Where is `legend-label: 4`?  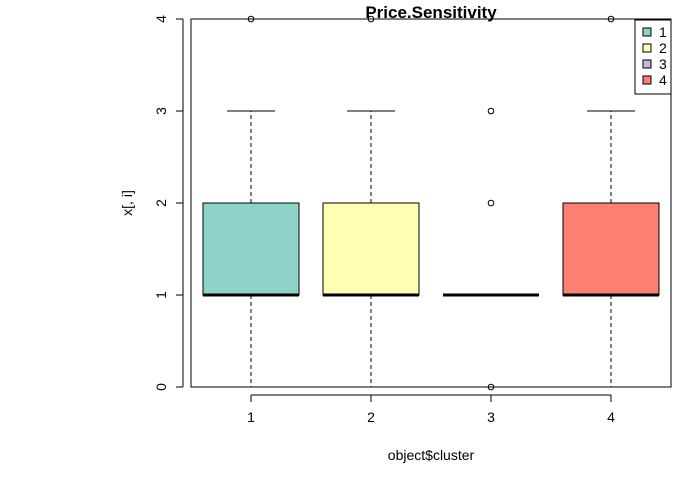
legend-label: 4 is located at coordinates (663, 80).